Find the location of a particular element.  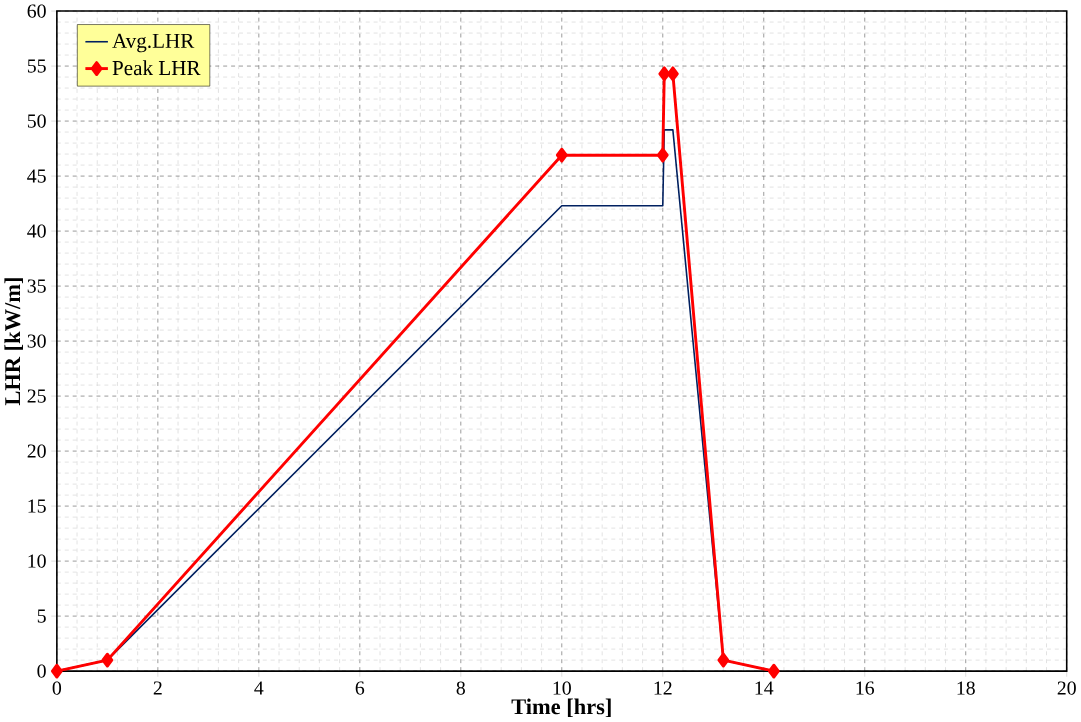

y-tick-label: 60 is located at coordinates (36, 11).